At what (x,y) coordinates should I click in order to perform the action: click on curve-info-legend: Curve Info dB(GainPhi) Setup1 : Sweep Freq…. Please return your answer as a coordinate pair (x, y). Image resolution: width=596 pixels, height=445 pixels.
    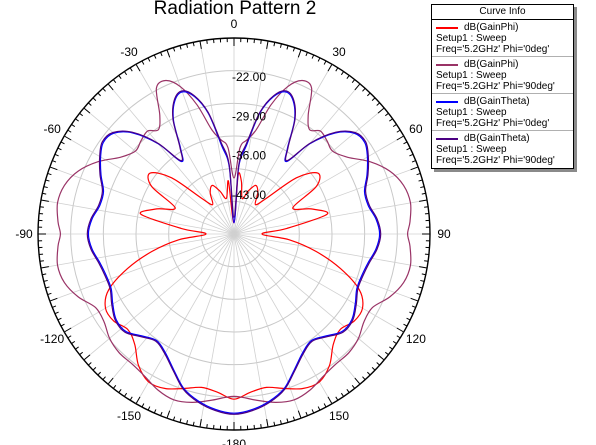
    Looking at the image, I should click on (502, 86).